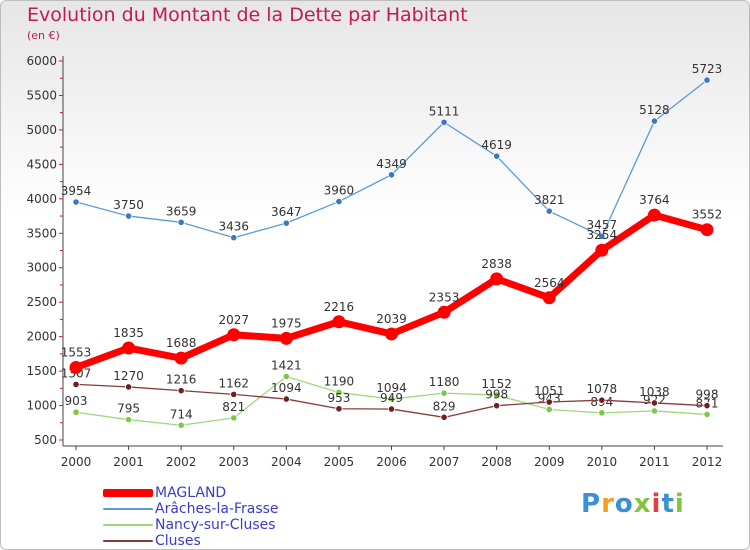 This screenshot has width=750, height=550. I want to click on x-tick-label: 2001, so click(128, 462).